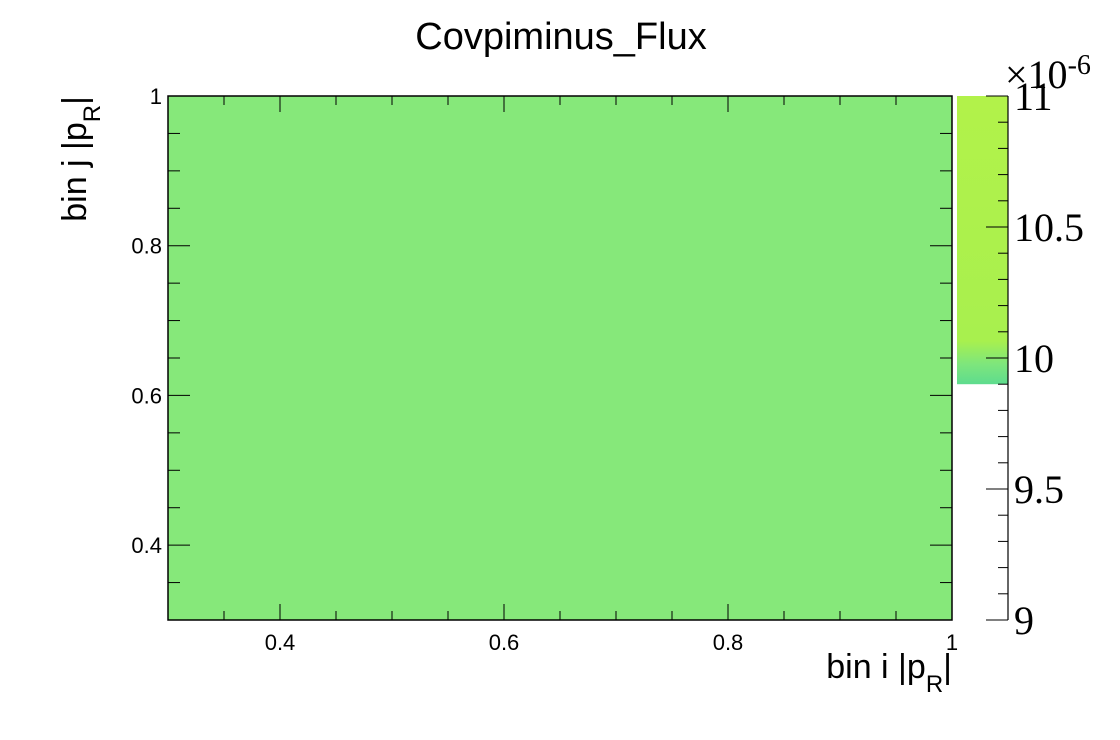 The height and width of the screenshot is (740, 1120). Describe the element at coordinates (982, 240) in the screenshot. I see `colorbar-fill` at that location.